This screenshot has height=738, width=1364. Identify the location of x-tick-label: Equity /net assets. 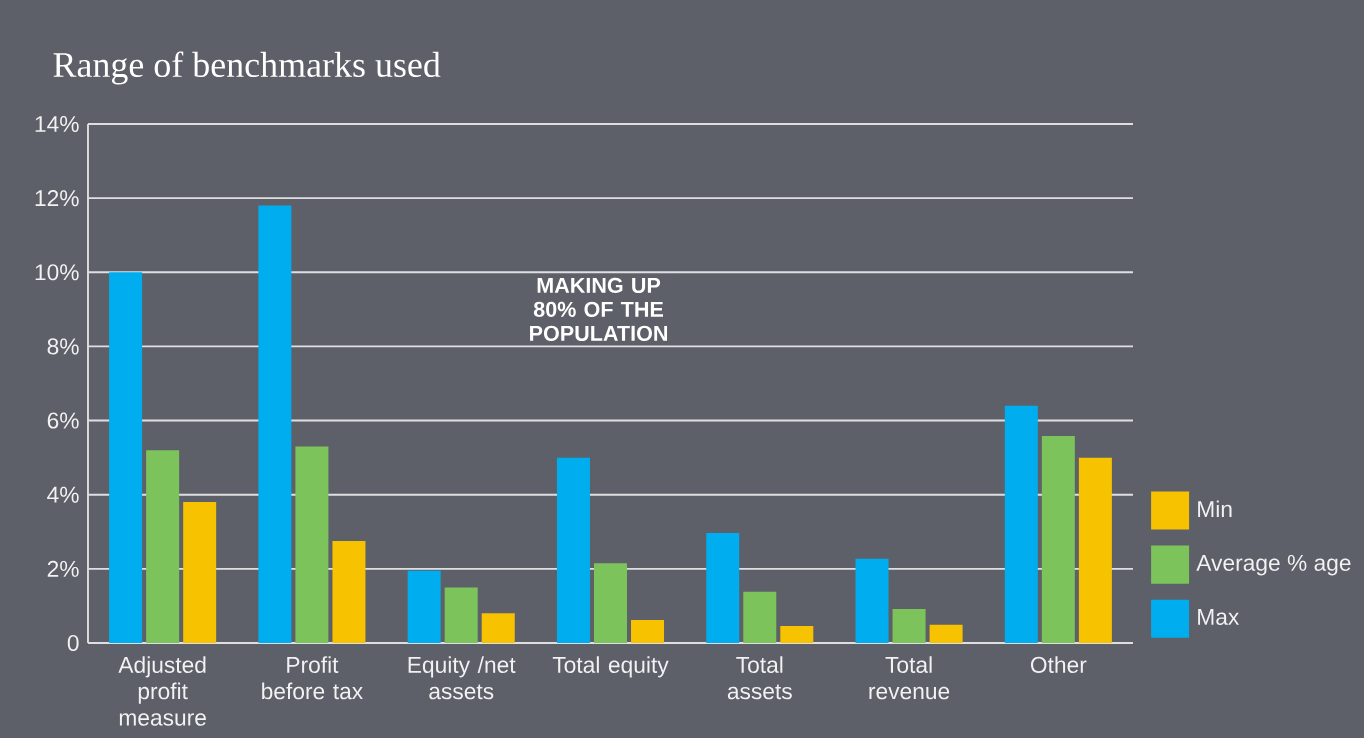
(462, 678).